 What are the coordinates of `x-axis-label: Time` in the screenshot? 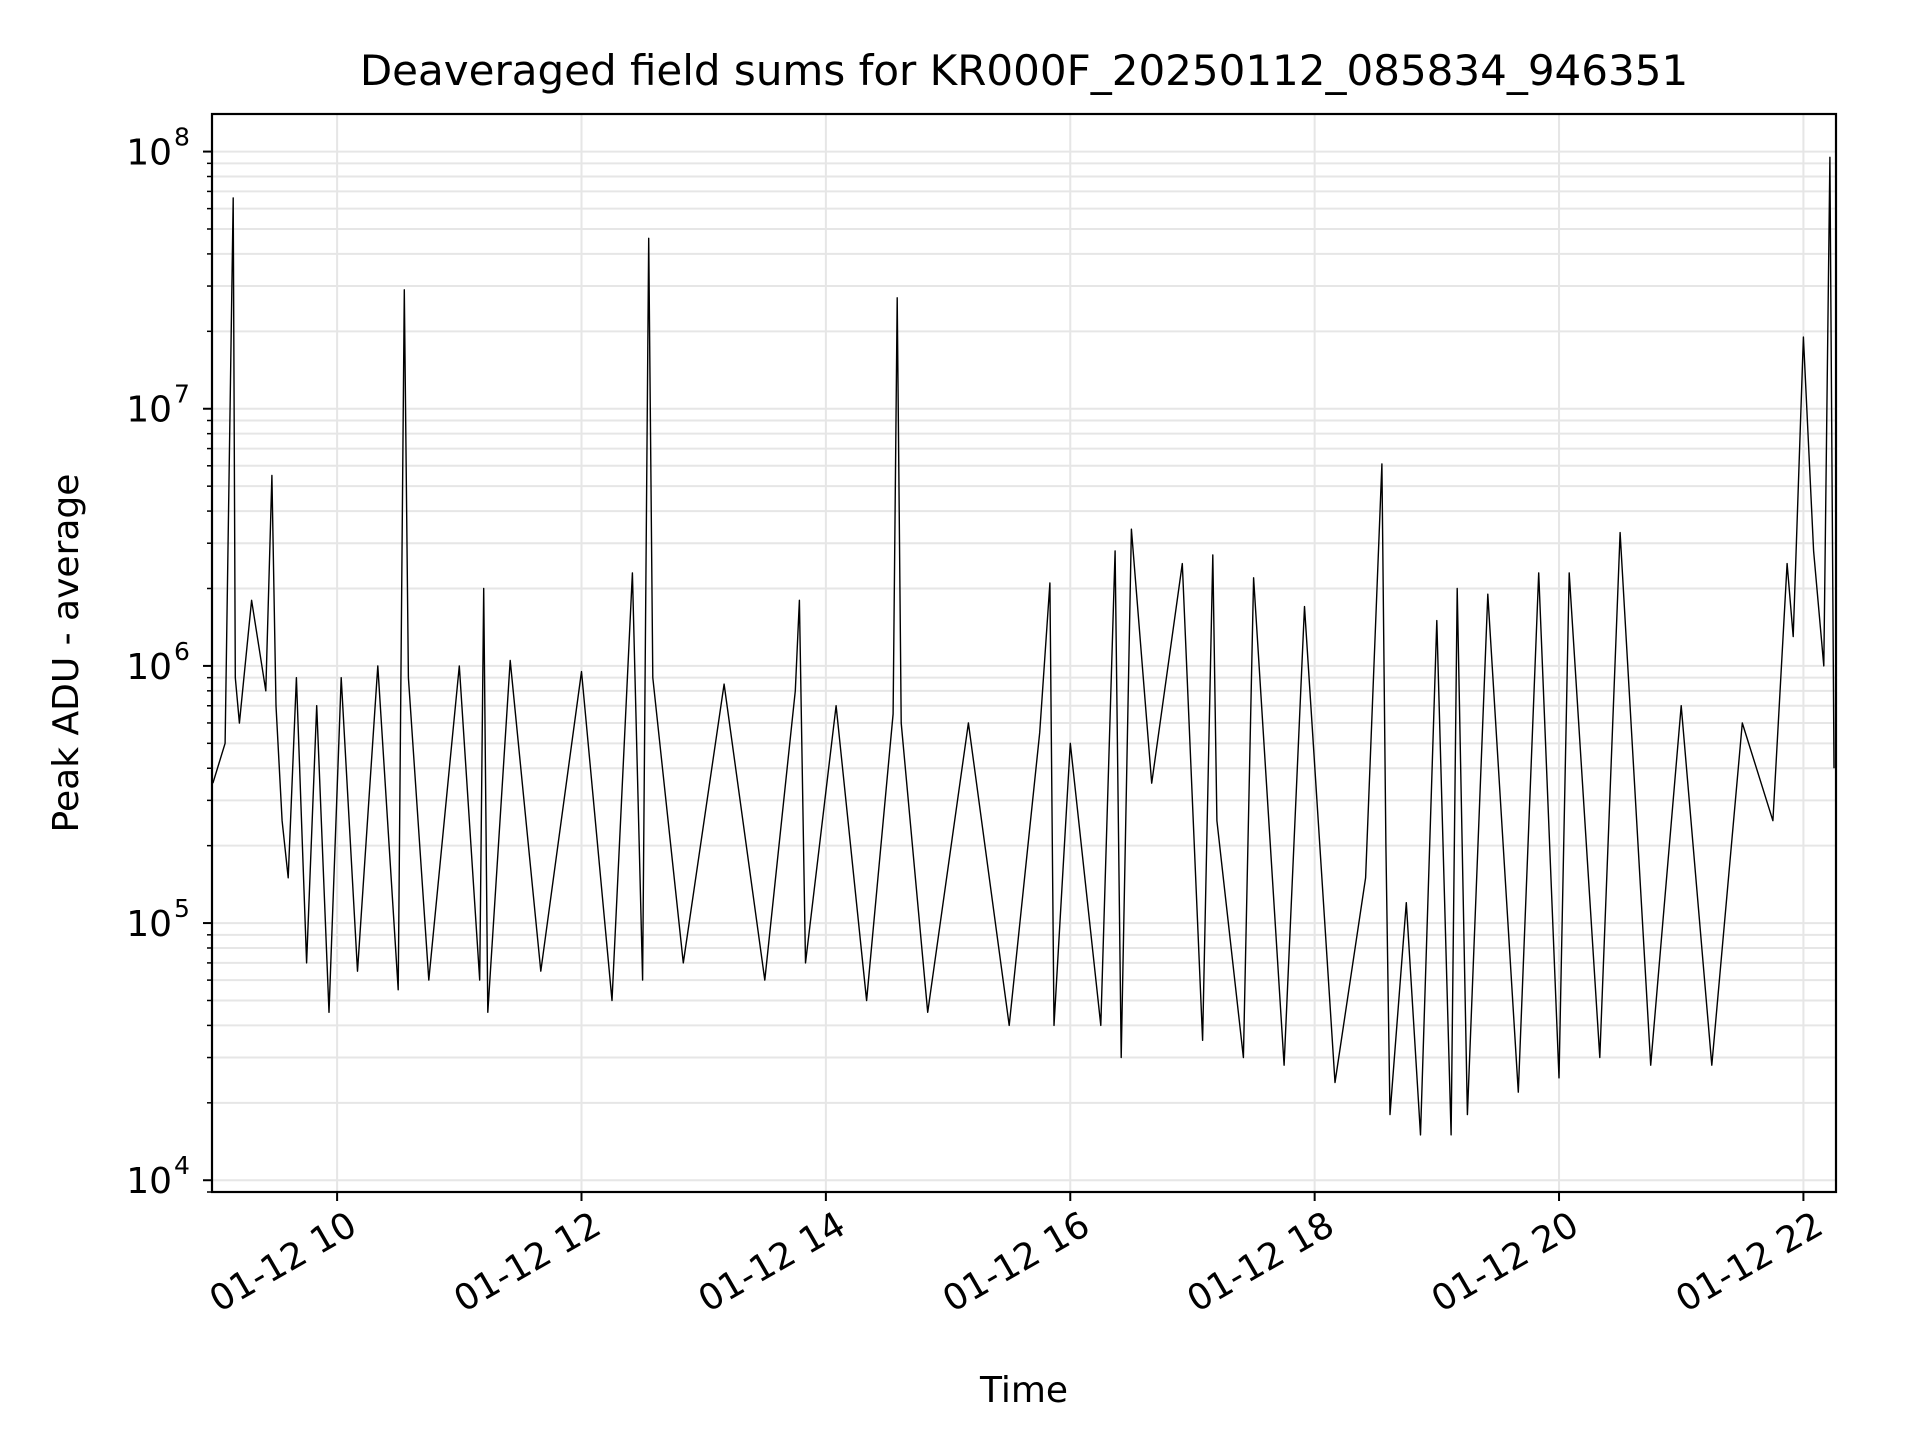 It's located at (1023, 1390).